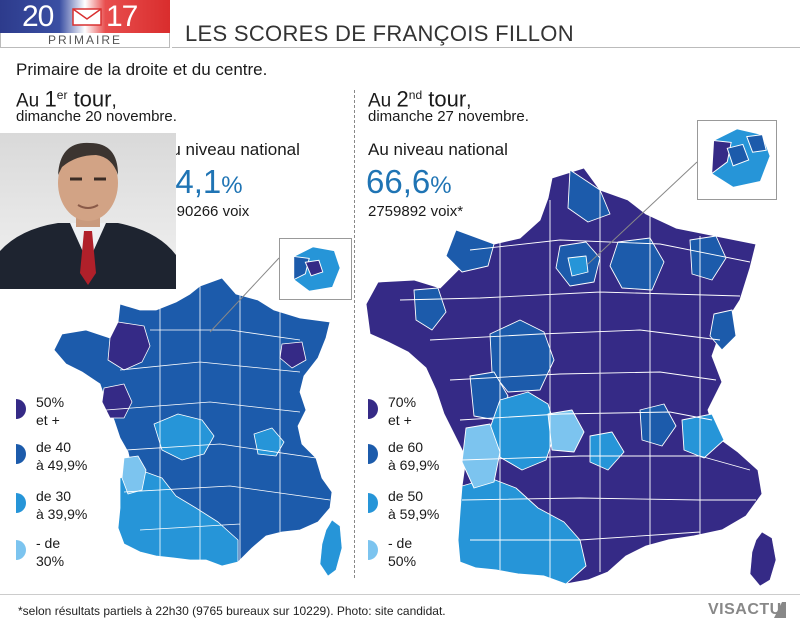  Describe the element at coordinates (230, 149) in the screenshot. I see `tour1-national-label: Au niveau national` at that location.